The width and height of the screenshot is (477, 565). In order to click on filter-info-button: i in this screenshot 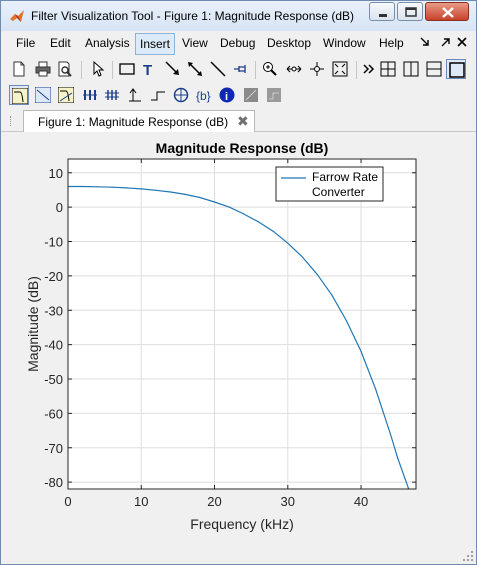, I will do `click(227, 95)`.